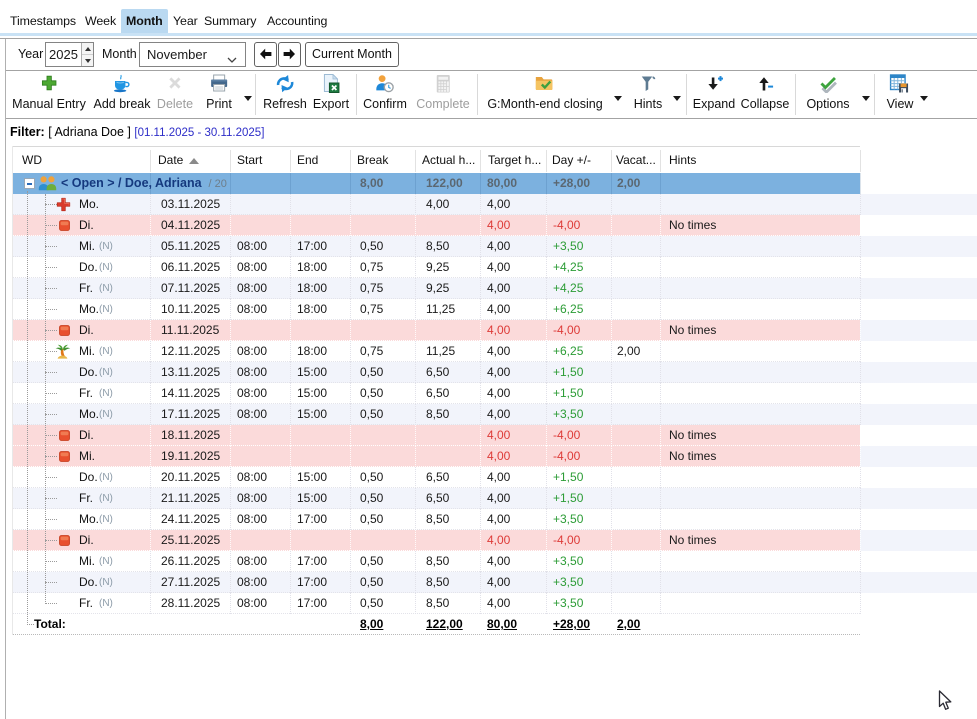 This screenshot has height=719, width=977. Describe the element at coordinates (308, 160) in the screenshot. I see `column-header-label: End` at that location.